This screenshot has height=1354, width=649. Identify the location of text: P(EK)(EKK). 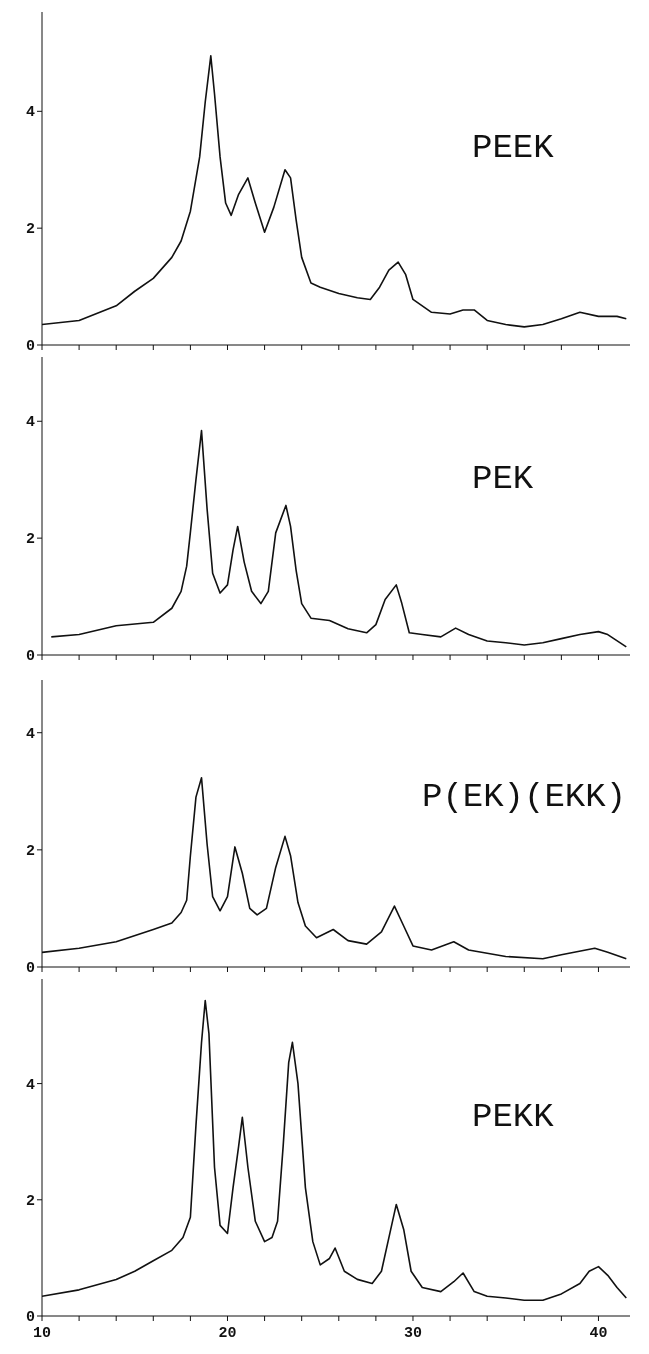
(524, 797).